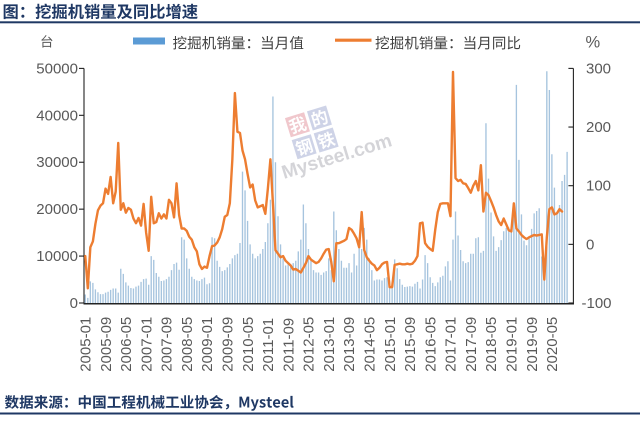 The image size is (640, 421). I want to click on svg-text: 2008-05, so click(187, 344).